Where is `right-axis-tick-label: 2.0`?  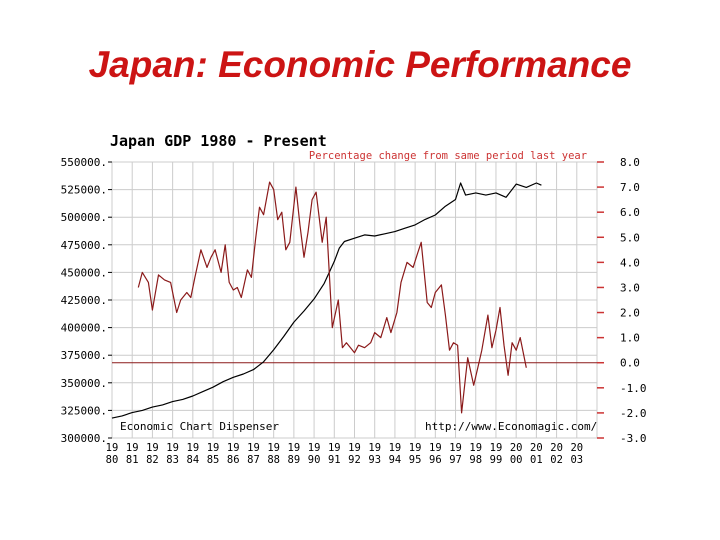
right-axis-tick-label: 2.0 is located at coordinates (630, 313).